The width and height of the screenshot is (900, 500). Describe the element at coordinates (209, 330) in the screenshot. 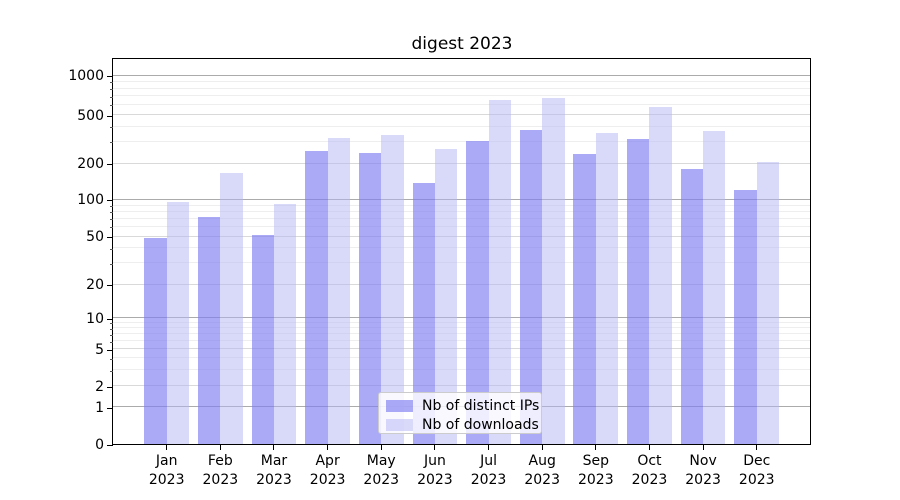

I see `bar-distinct-ips-feb` at that location.